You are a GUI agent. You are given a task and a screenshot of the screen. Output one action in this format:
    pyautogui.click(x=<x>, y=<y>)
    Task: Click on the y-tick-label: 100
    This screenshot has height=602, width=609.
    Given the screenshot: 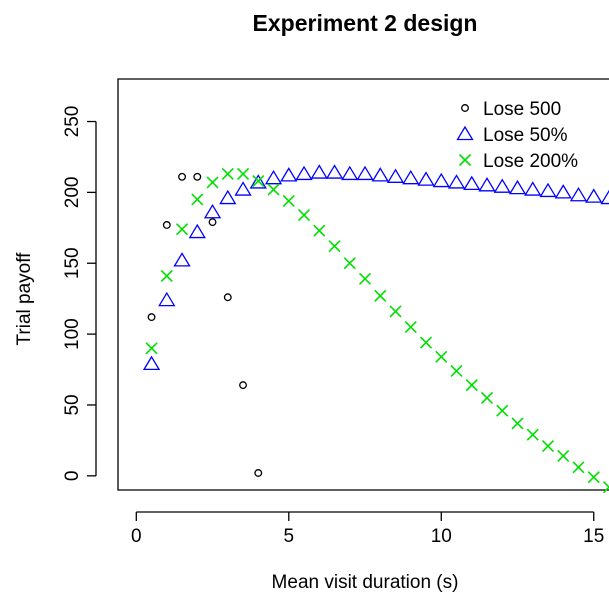 What is the action you would take?
    pyautogui.click(x=72, y=334)
    